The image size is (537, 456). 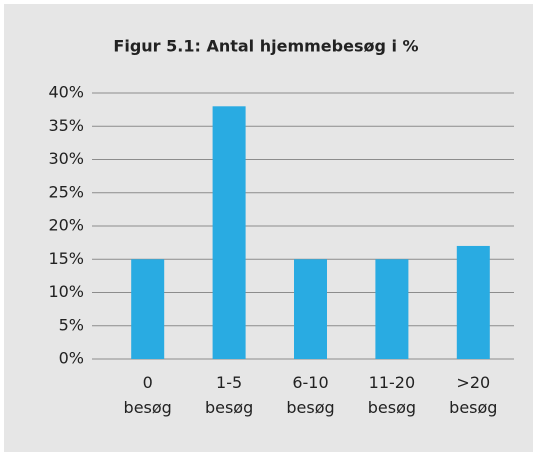 I want to click on x-tick-label: 1-5 besøg, so click(x=229, y=395).